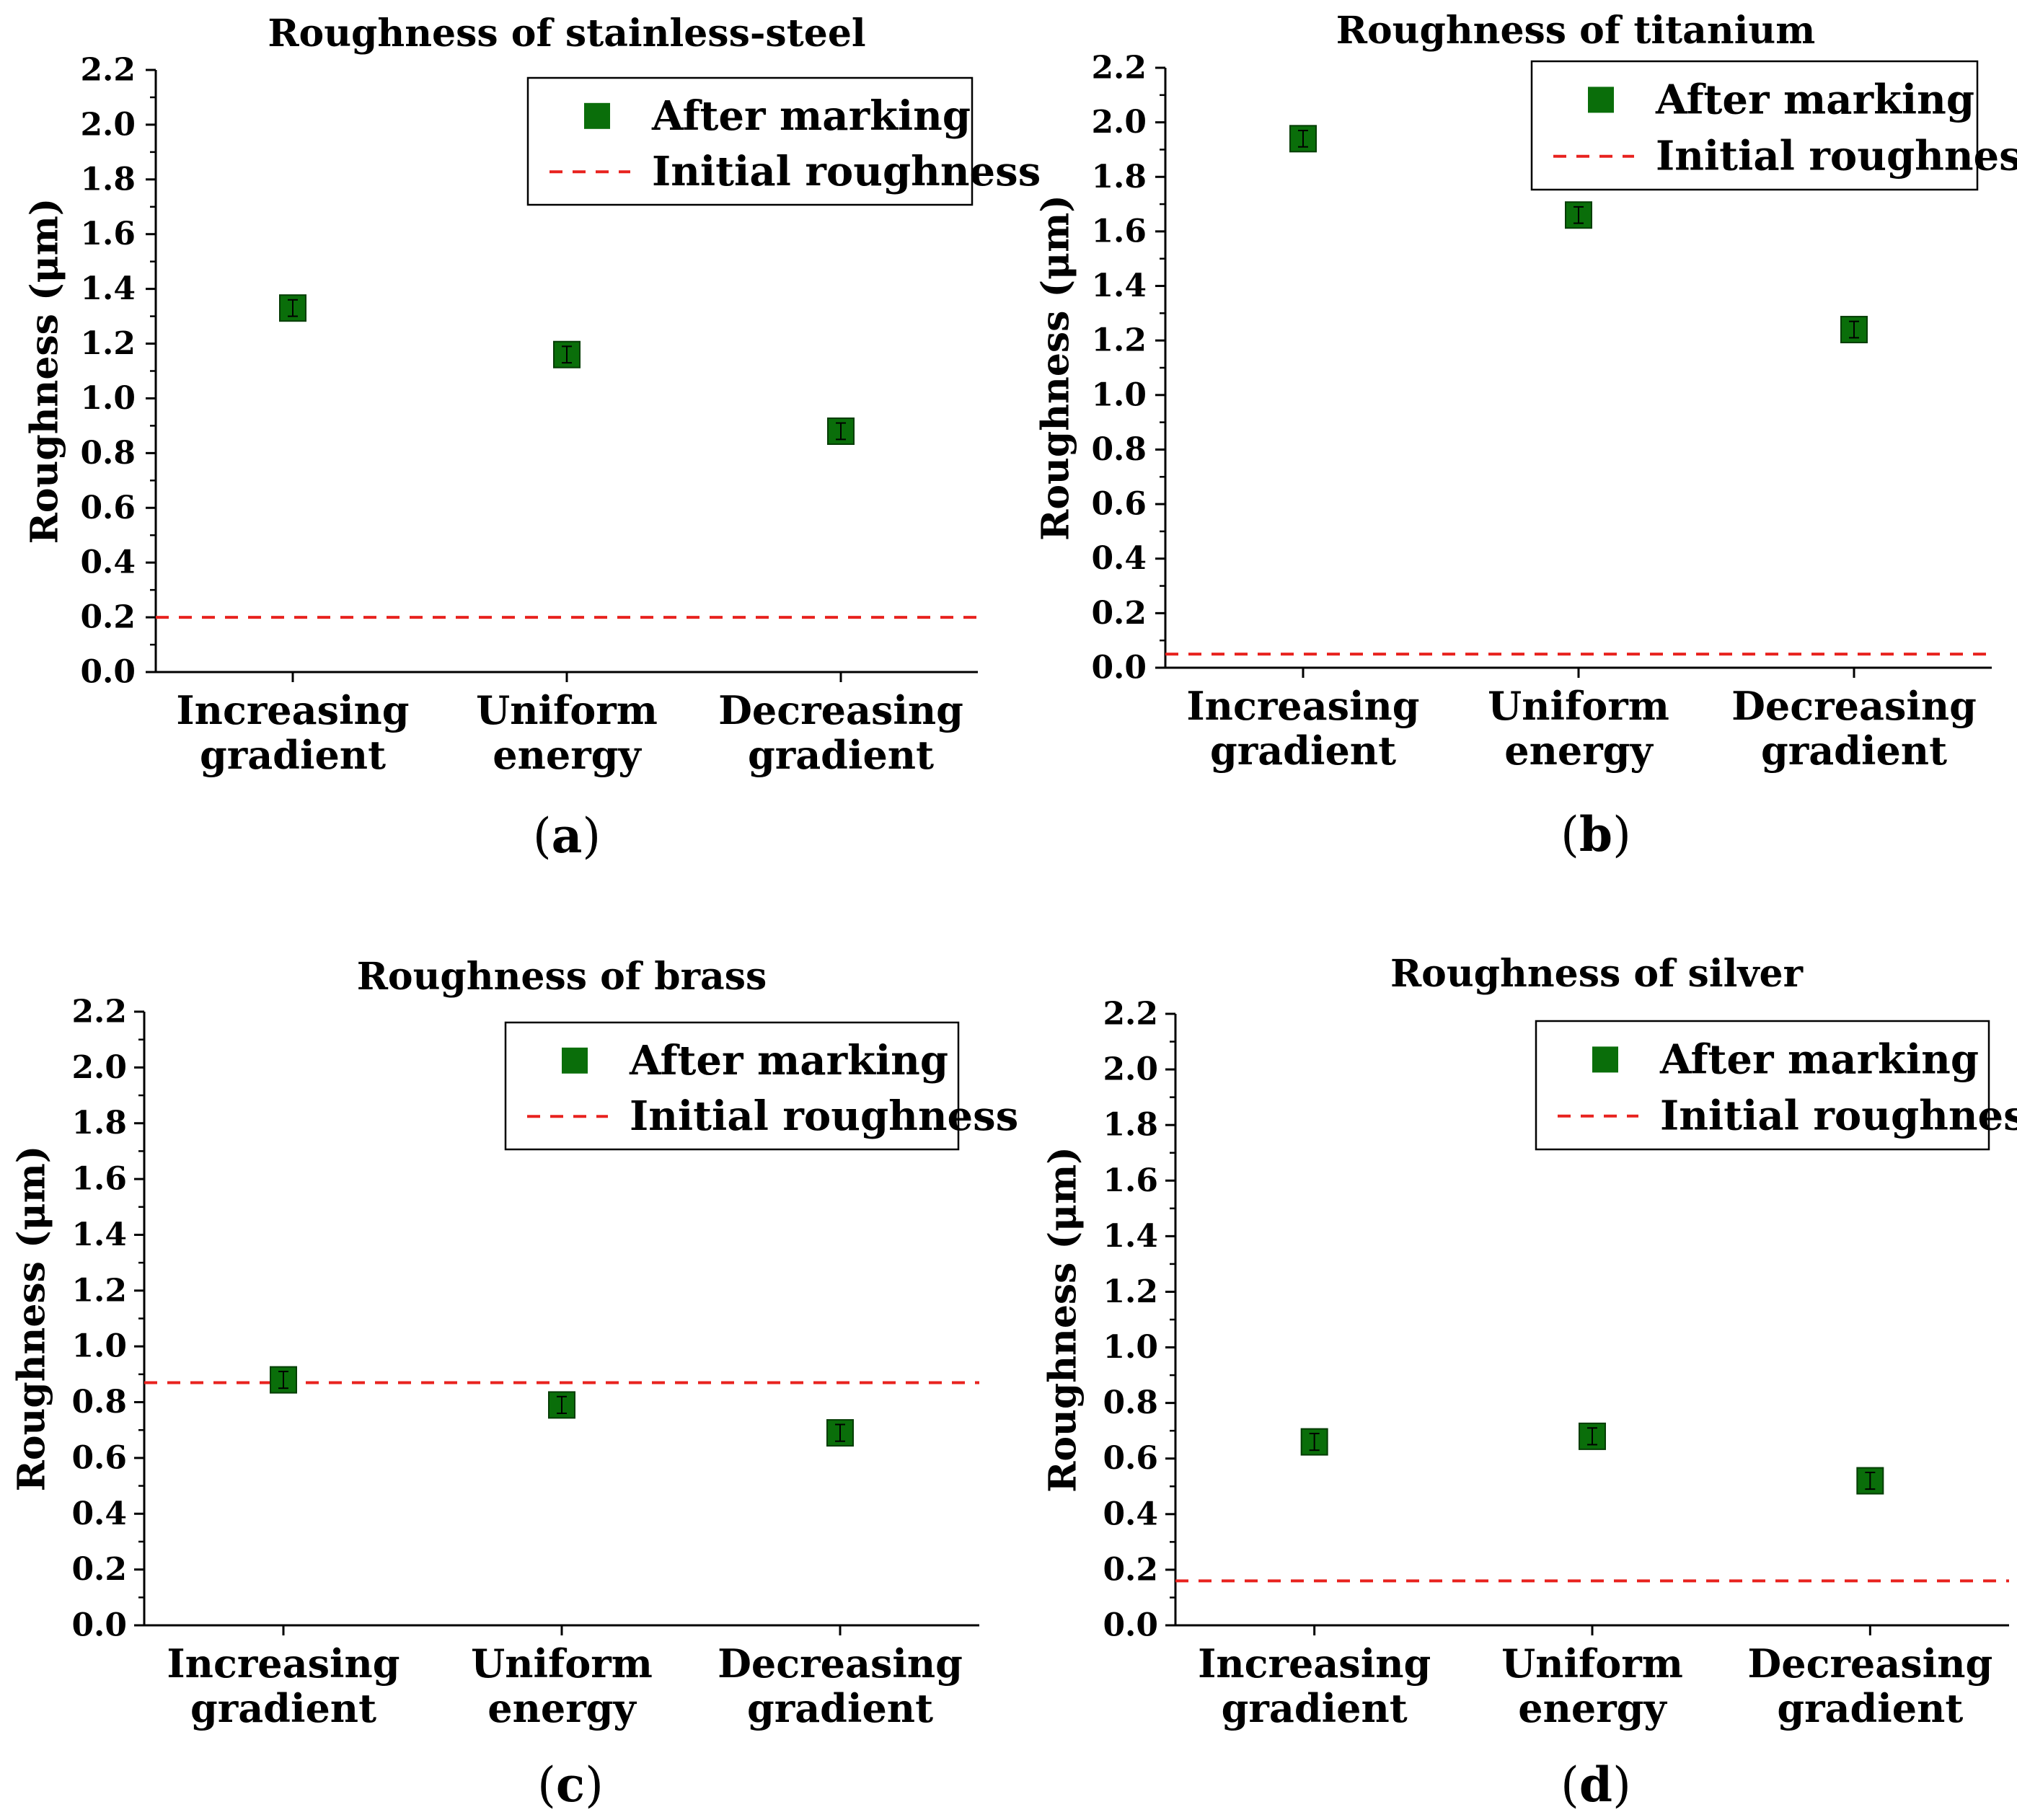  I want to click on legend-label-after-marking: After marking, so click(788, 1061).